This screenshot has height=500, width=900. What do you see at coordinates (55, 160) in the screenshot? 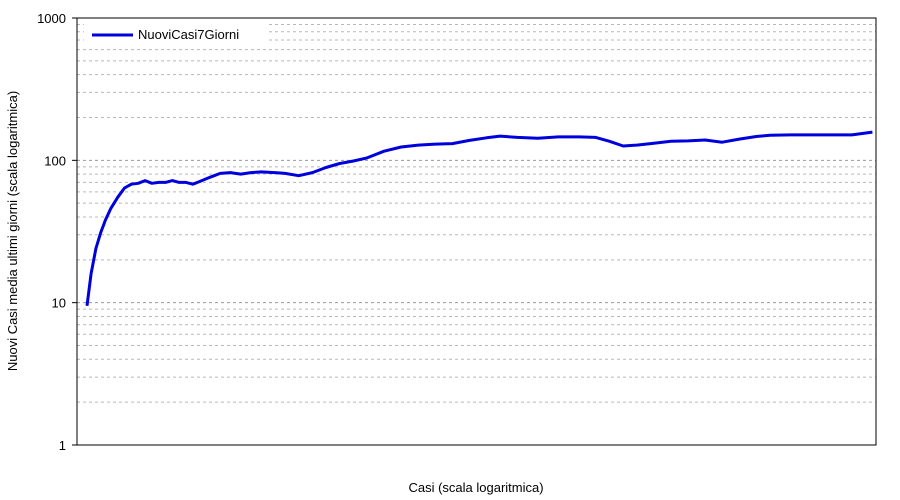
I see `y-tick-label: 100` at bounding box center [55, 160].